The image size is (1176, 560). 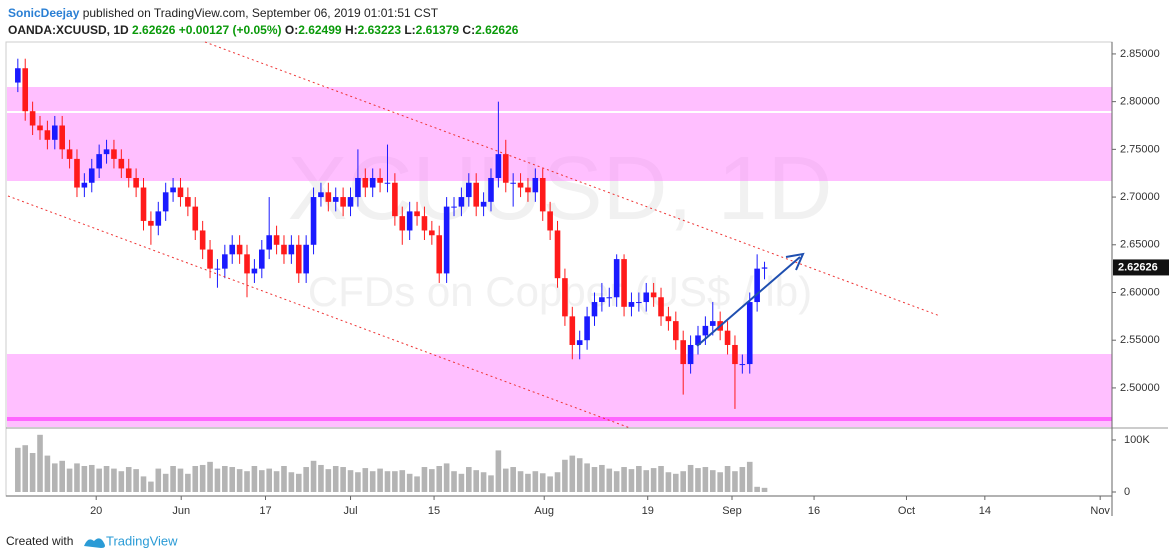 What do you see at coordinates (1140, 102) in the screenshot?
I see `y-tick-label: 2.80000` at bounding box center [1140, 102].